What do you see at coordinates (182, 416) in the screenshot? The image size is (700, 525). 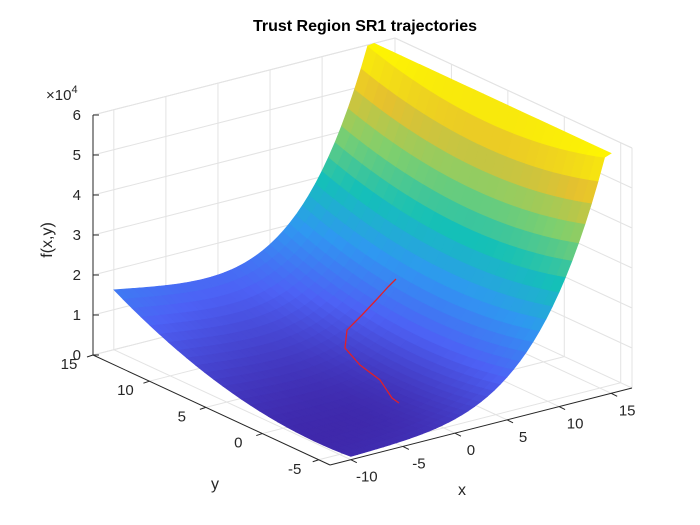 I see `y-tick-label: 5` at bounding box center [182, 416].